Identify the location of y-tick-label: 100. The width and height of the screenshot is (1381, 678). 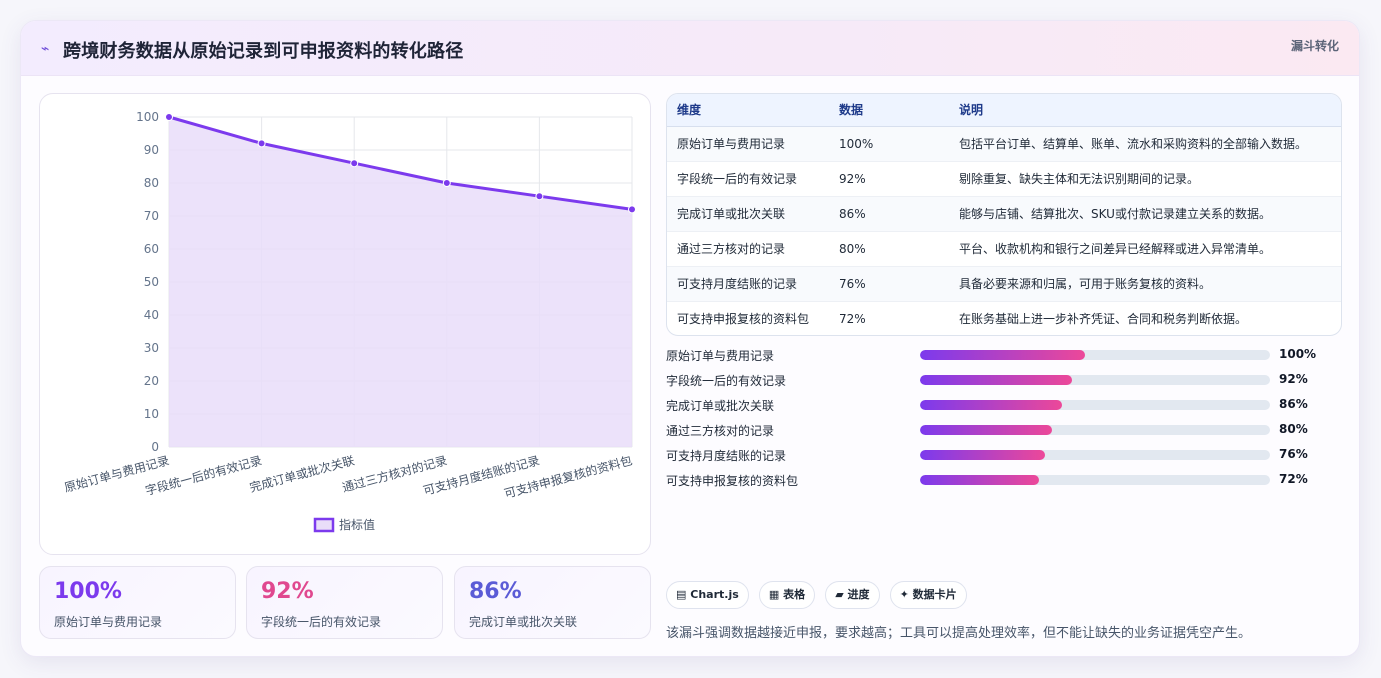
(147, 117).